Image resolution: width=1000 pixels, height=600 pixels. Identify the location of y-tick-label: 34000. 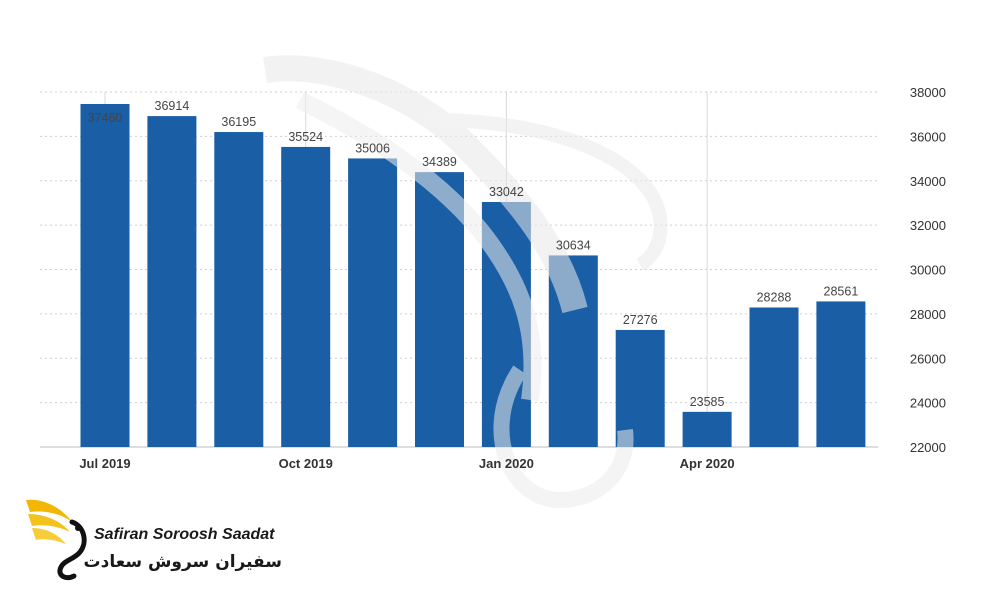
(928, 181).